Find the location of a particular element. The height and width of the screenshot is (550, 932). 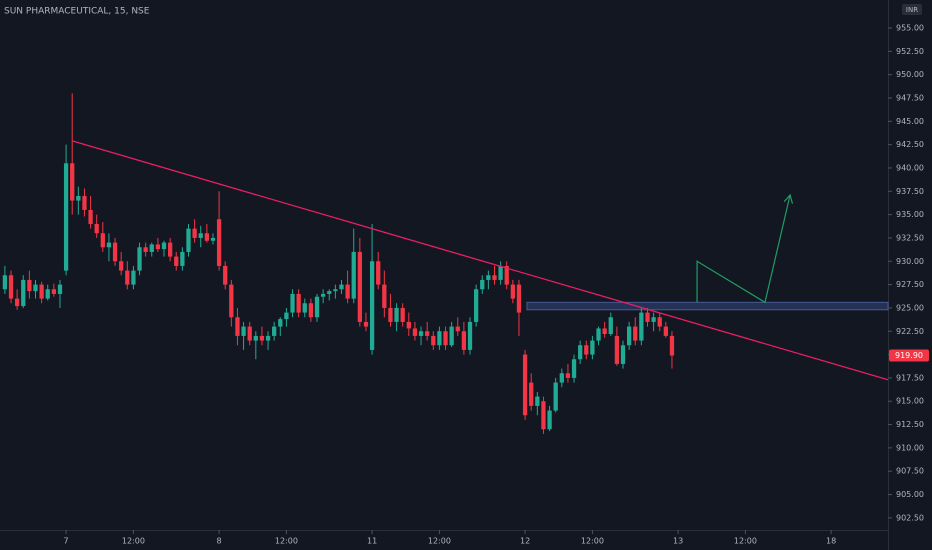

x-tick-label: 7 is located at coordinates (66, 541).